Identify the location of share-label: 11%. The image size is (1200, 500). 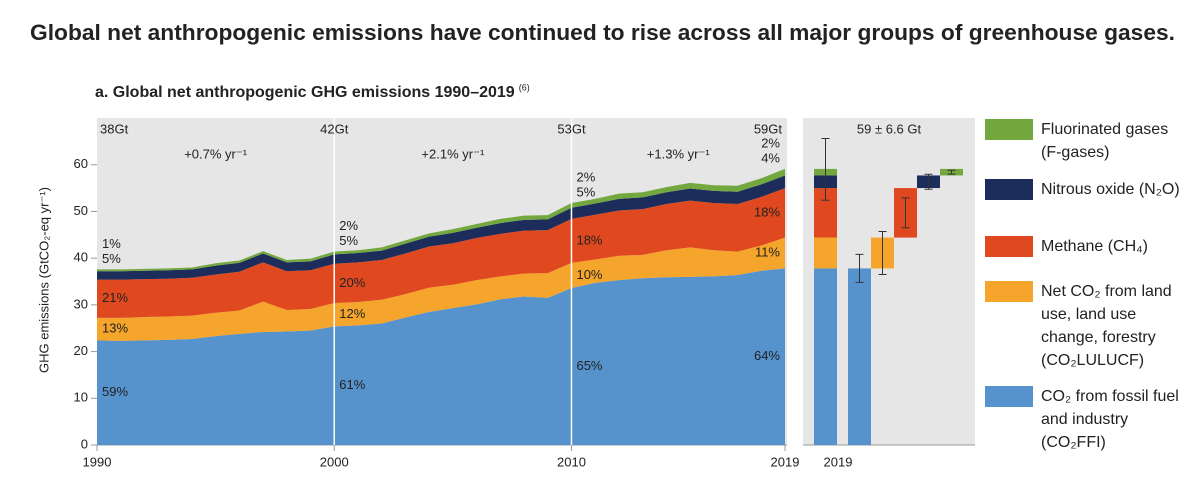
(767, 251).